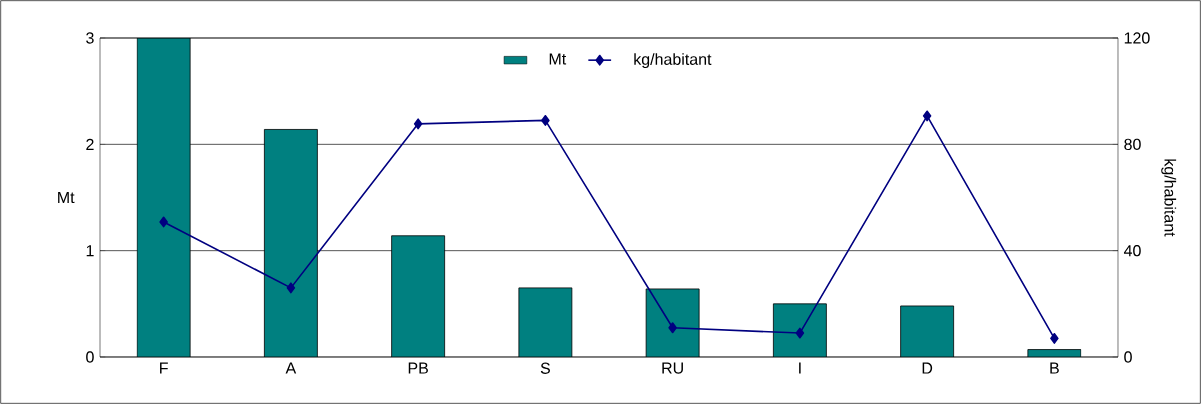 Image resolution: width=1201 pixels, height=404 pixels. What do you see at coordinates (90, 144) in the screenshot?
I see `y-tick-label: 2` at bounding box center [90, 144].